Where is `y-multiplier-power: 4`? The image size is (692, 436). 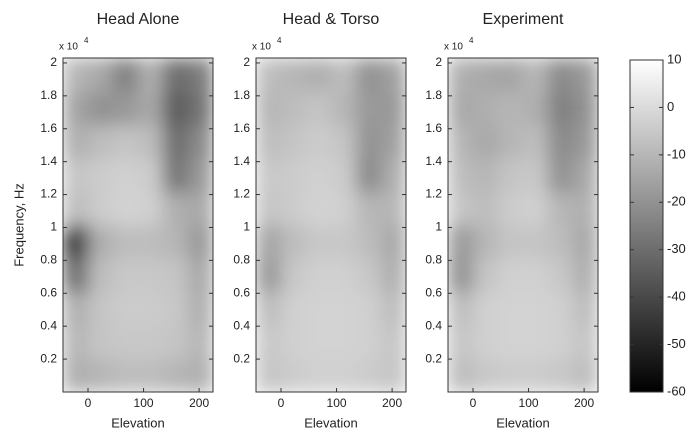 y-multiplier-power: 4 is located at coordinates (471, 40).